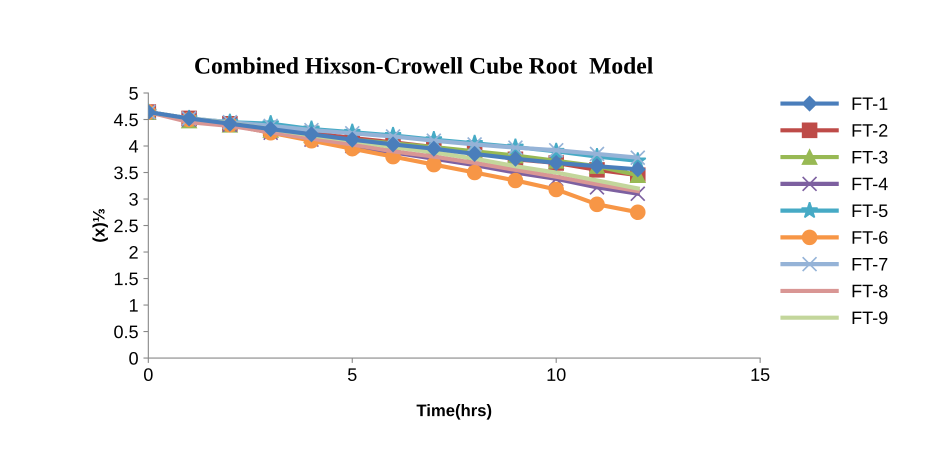  What do you see at coordinates (133, 199) in the screenshot?
I see `y-tick-label: 3` at bounding box center [133, 199].